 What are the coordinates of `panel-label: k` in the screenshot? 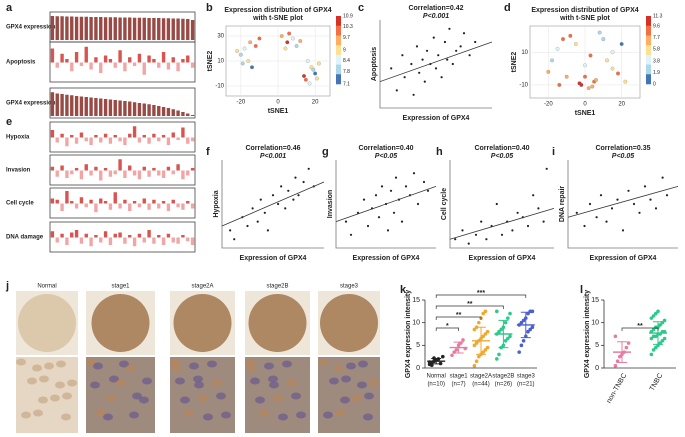 It's located at (403, 290).